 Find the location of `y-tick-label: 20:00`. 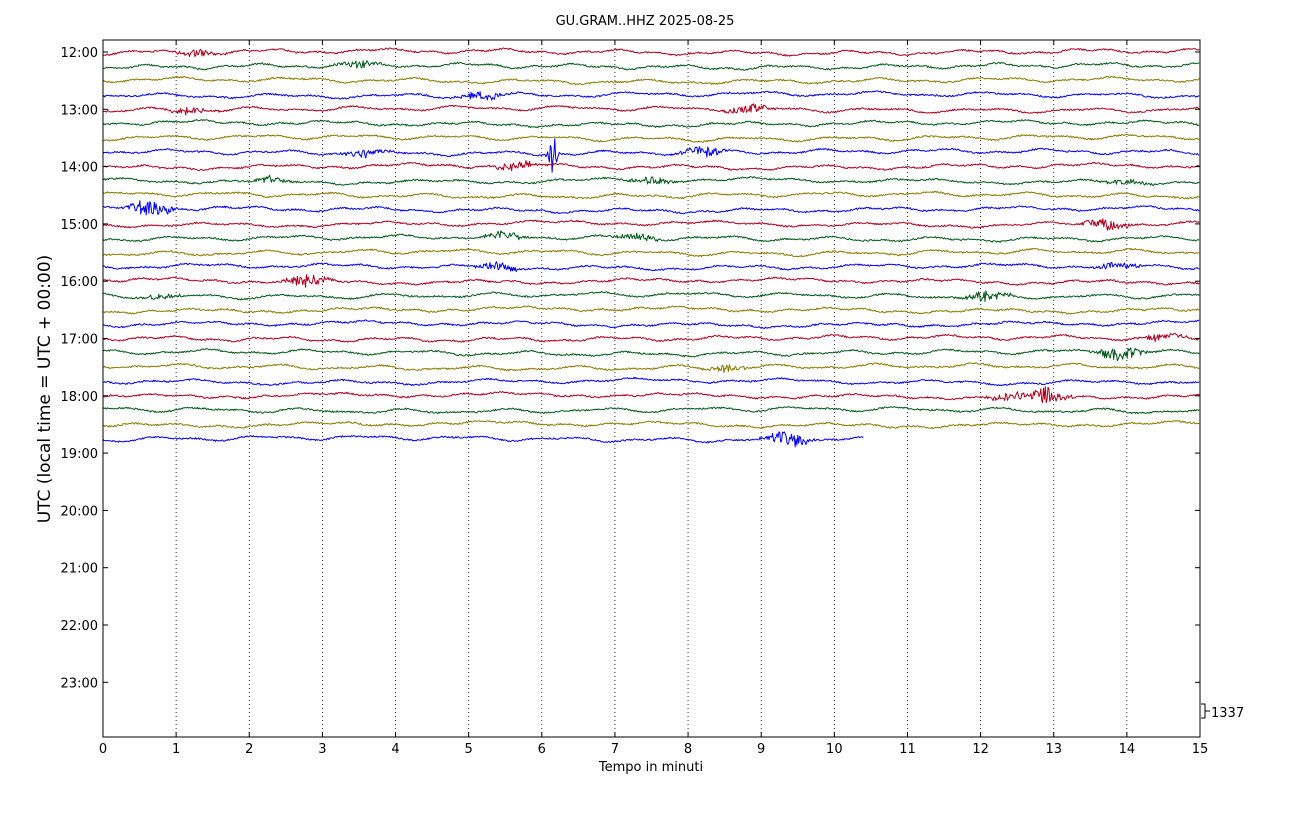

y-tick-label: 20:00 is located at coordinates (79, 511).